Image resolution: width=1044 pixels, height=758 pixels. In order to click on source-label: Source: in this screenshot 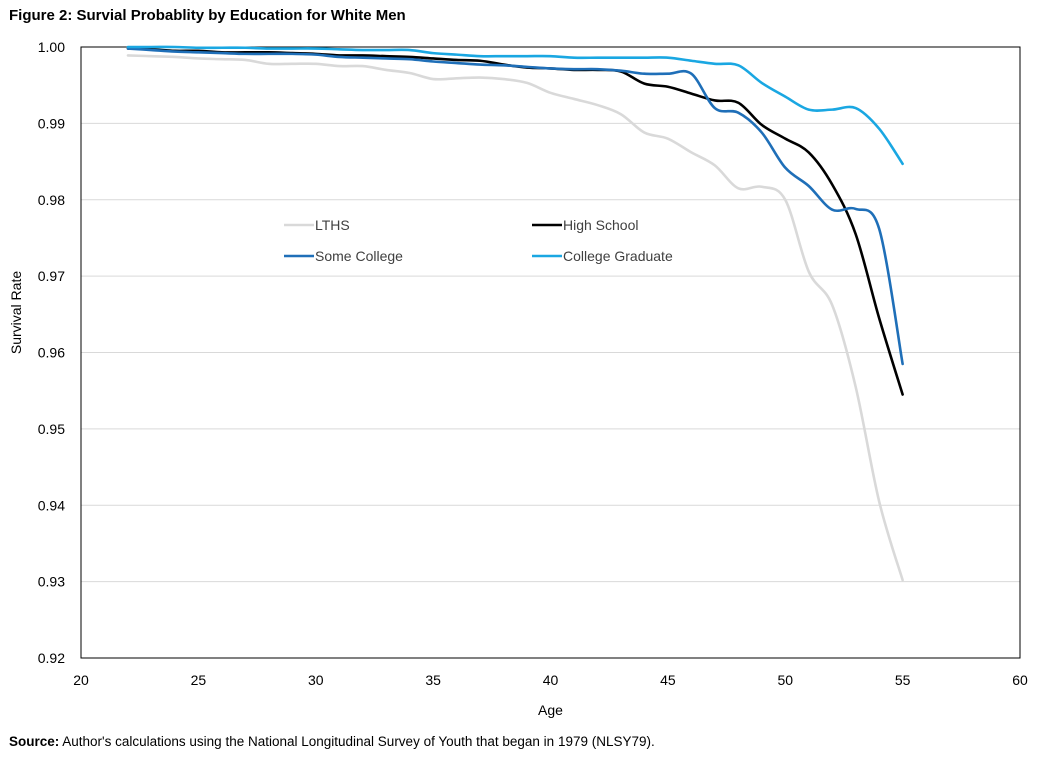, I will do `click(34, 741)`.